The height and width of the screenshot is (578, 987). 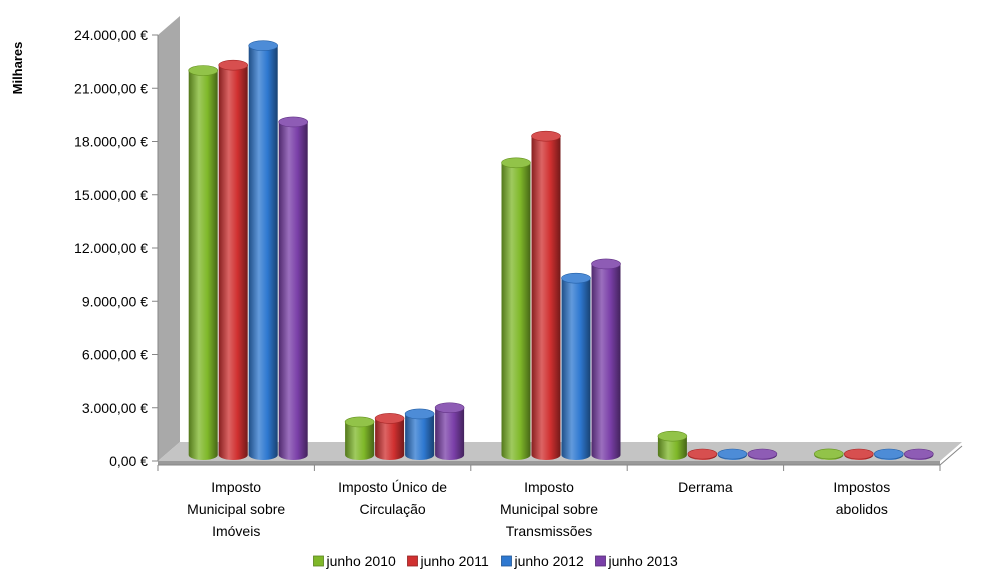 What do you see at coordinates (111, 35) in the screenshot?
I see `y-tick-label: 24.000,00 €` at bounding box center [111, 35].